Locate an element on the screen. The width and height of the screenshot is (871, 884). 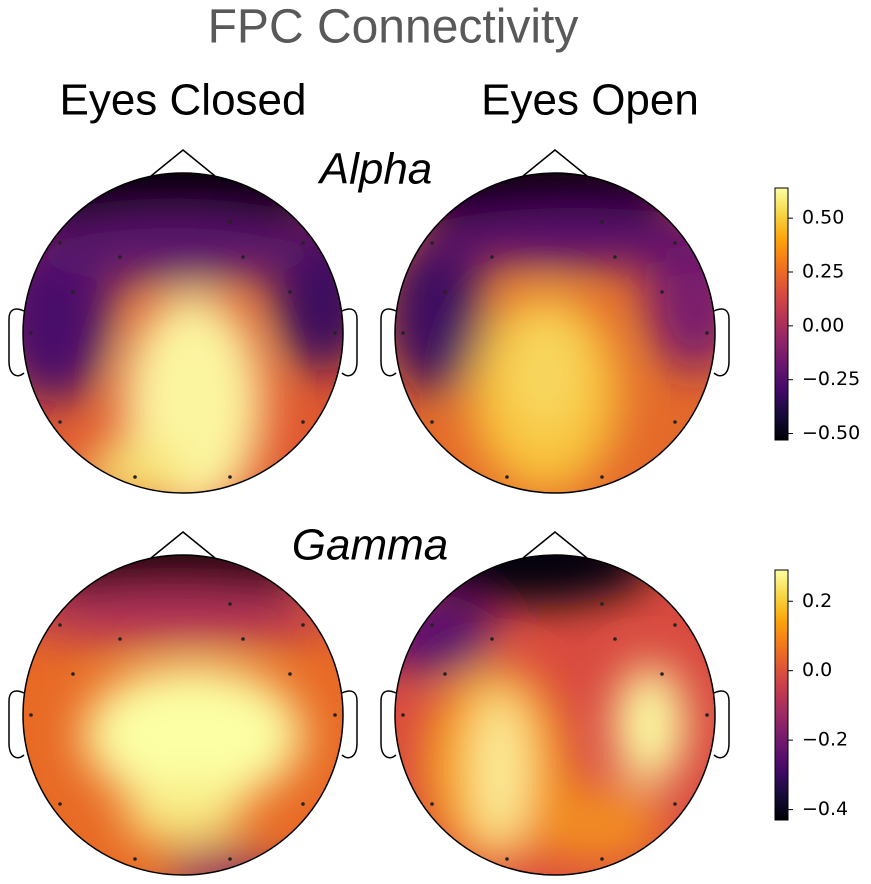
colorbar-tick-label: −0.4 is located at coordinates (825, 809).